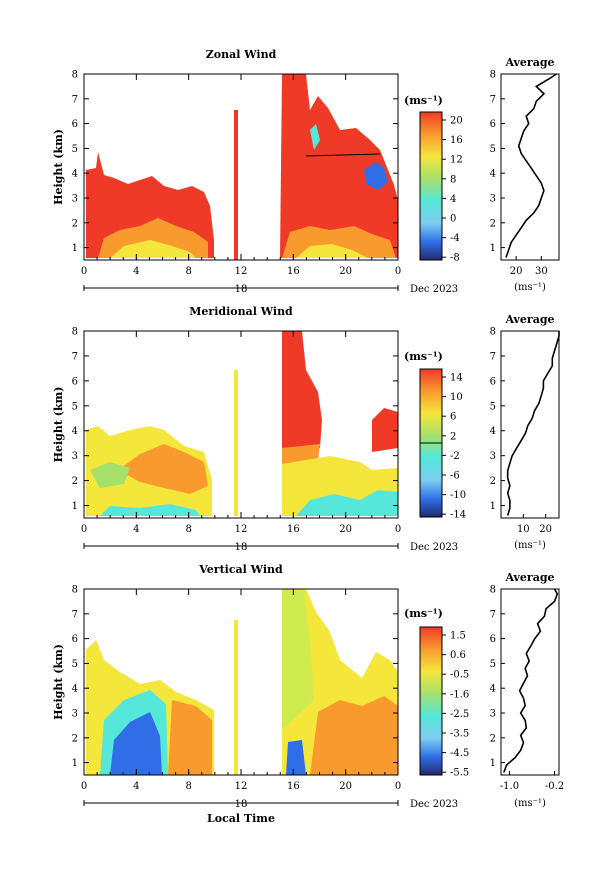  What do you see at coordinates (530, 545) in the screenshot?
I see `meridional-profile-xlabel: (ms⁻¹)` at bounding box center [530, 545].